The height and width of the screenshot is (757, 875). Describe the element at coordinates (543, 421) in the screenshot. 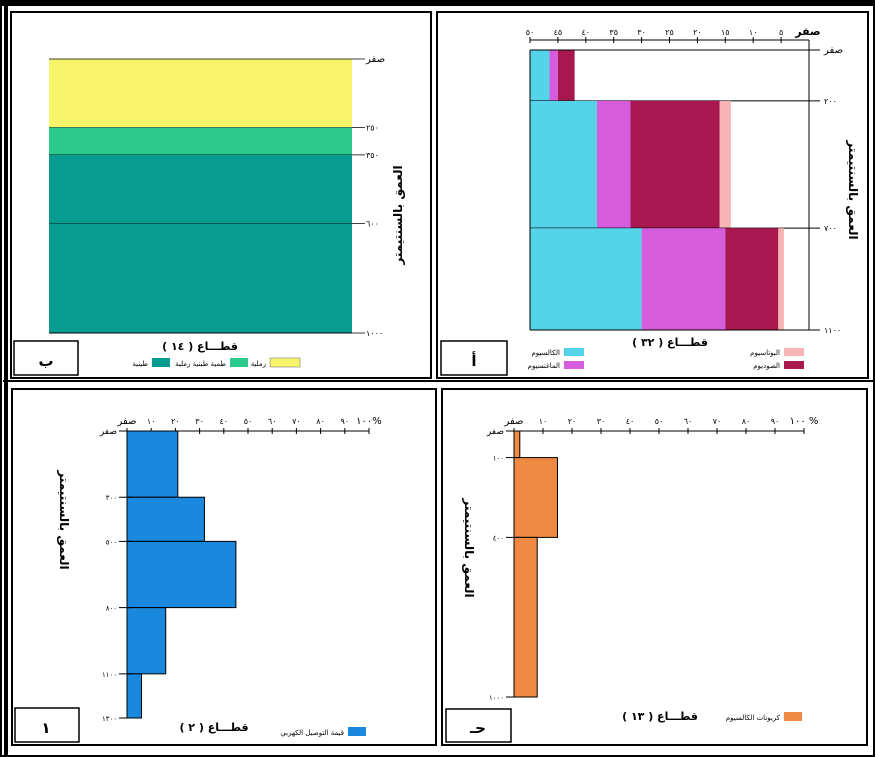

I see `panel-c-x-tick-label: ١٠` at that location.